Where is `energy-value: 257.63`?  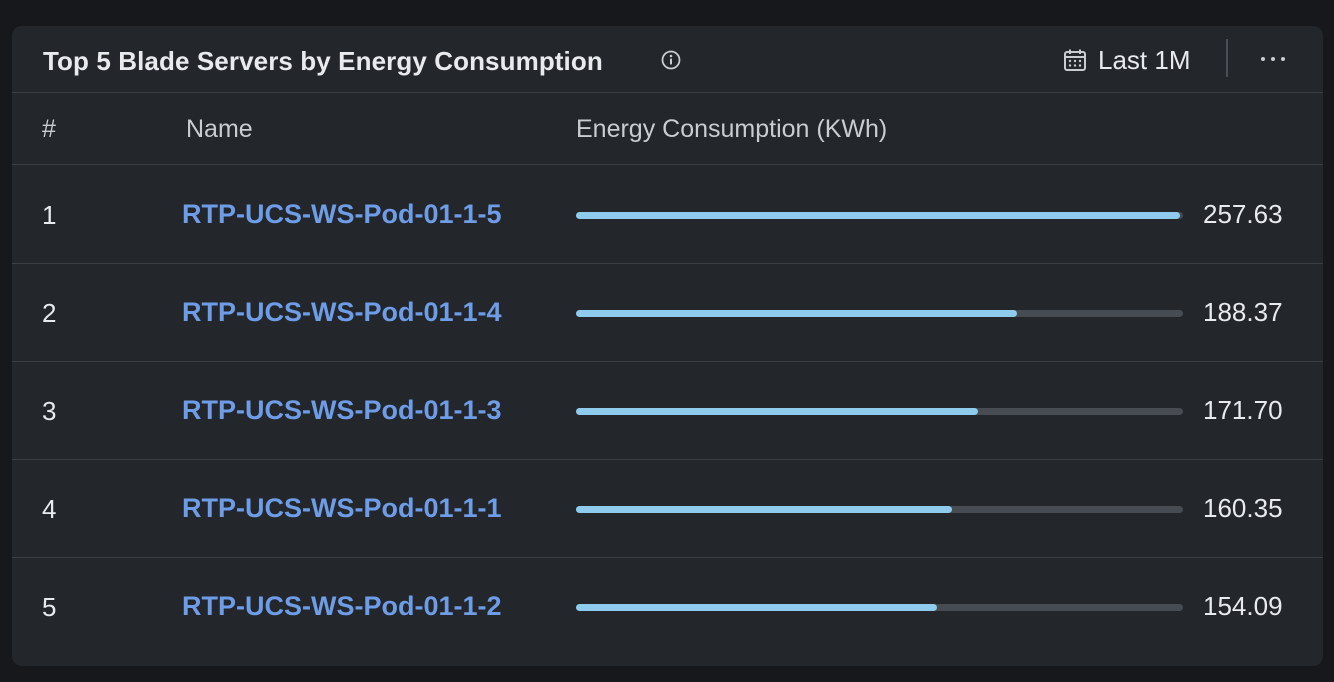
energy-value: 257.63 is located at coordinates (1243, 214).